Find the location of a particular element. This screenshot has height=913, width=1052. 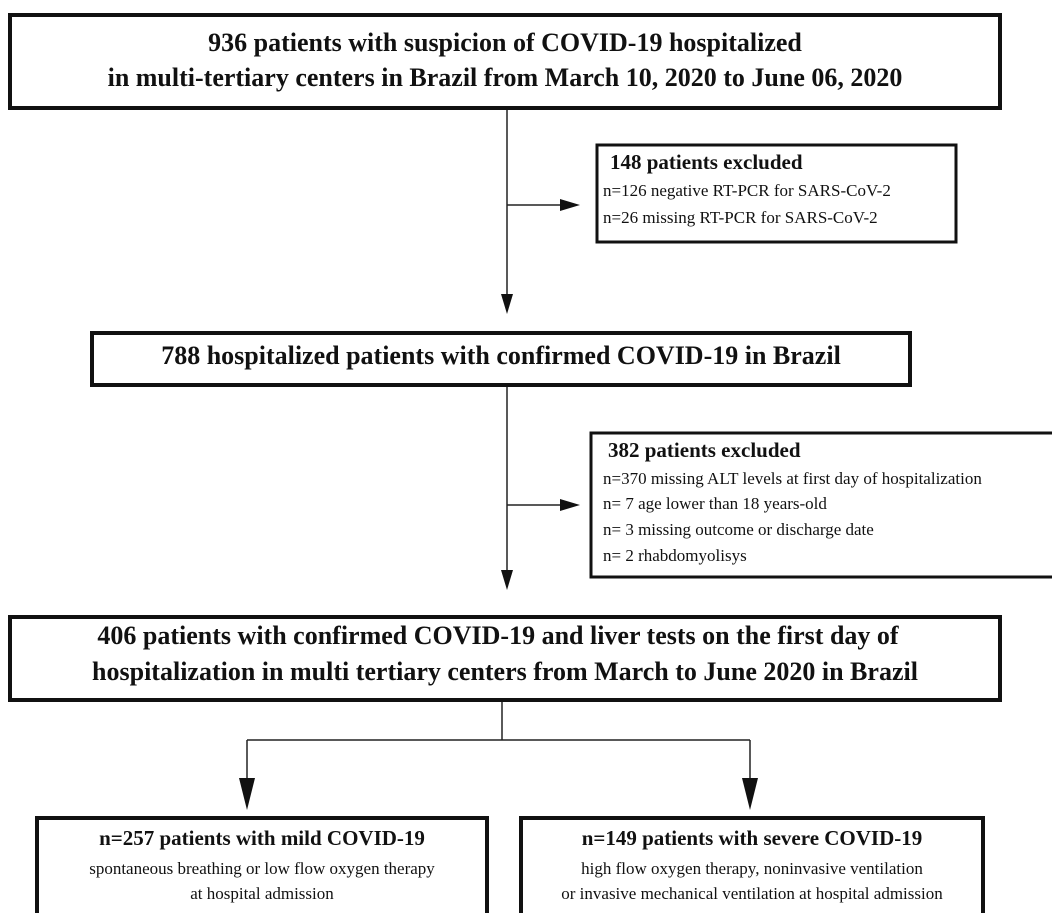

box-item: n= 2 rhabdomyolisys is located at coordinates (675, 555).